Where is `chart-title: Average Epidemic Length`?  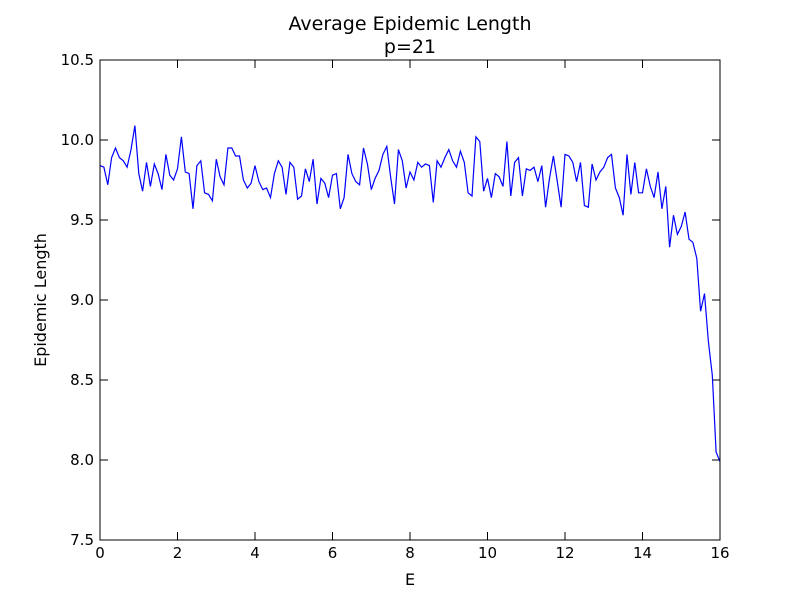
chart-title: Average Epidemic Length is located at coordinates (410, 24).